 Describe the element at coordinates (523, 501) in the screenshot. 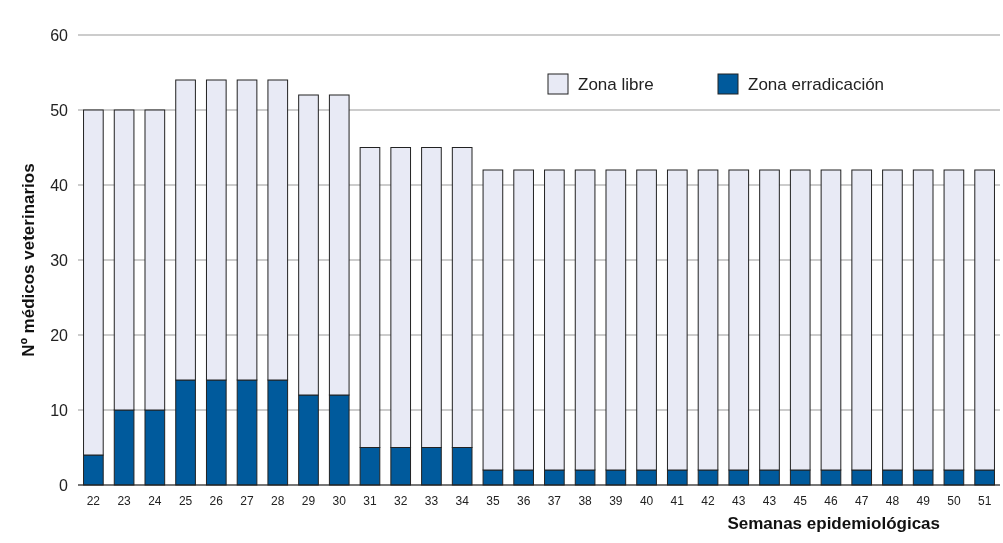

I see `x-tick-label: 36` at that location.